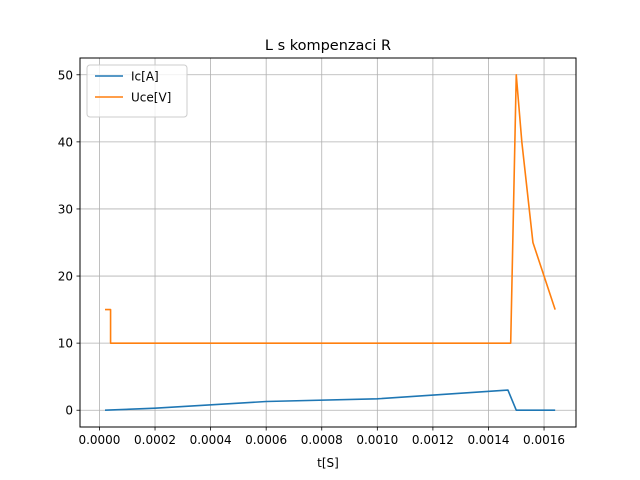 The width and height of the screenshot is (640, 480). What do you see at coordinates (145, 77) in the screenshot?
I see `legend-label: Ic[A]` at bounding box center [145, 77].